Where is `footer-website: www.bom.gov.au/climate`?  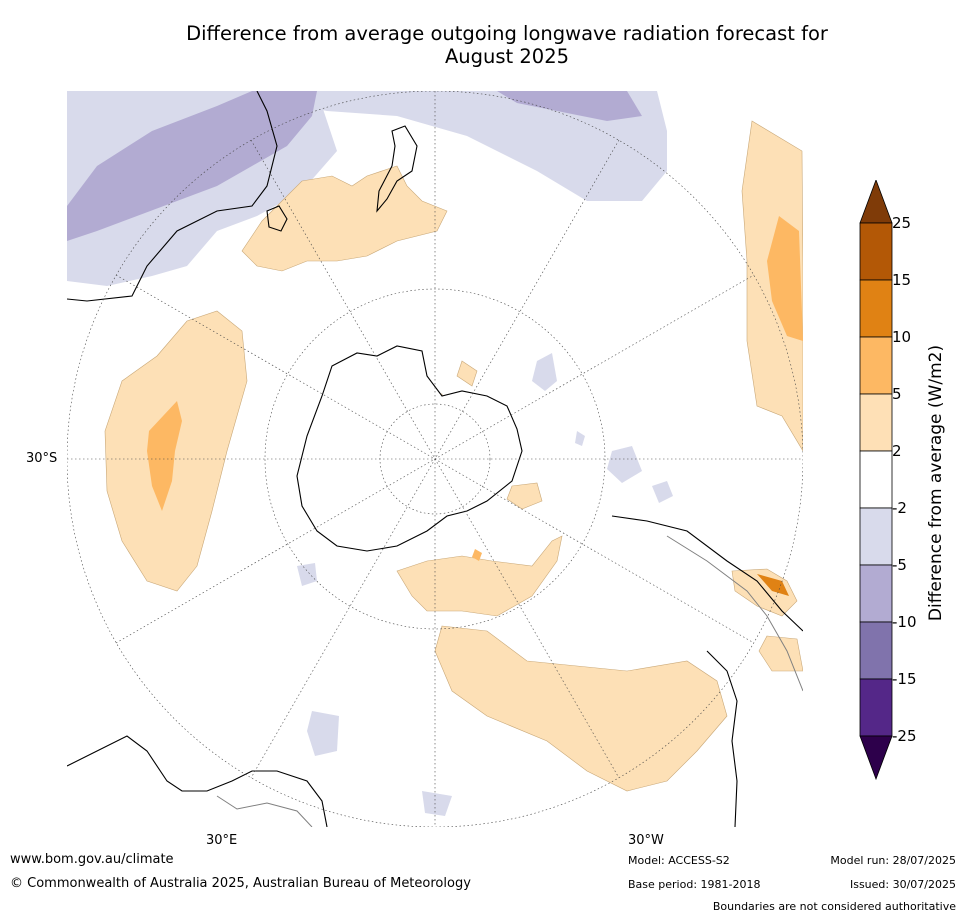
footer-website: www.bom.gov.au/climate is located at coordinates (92, 859).